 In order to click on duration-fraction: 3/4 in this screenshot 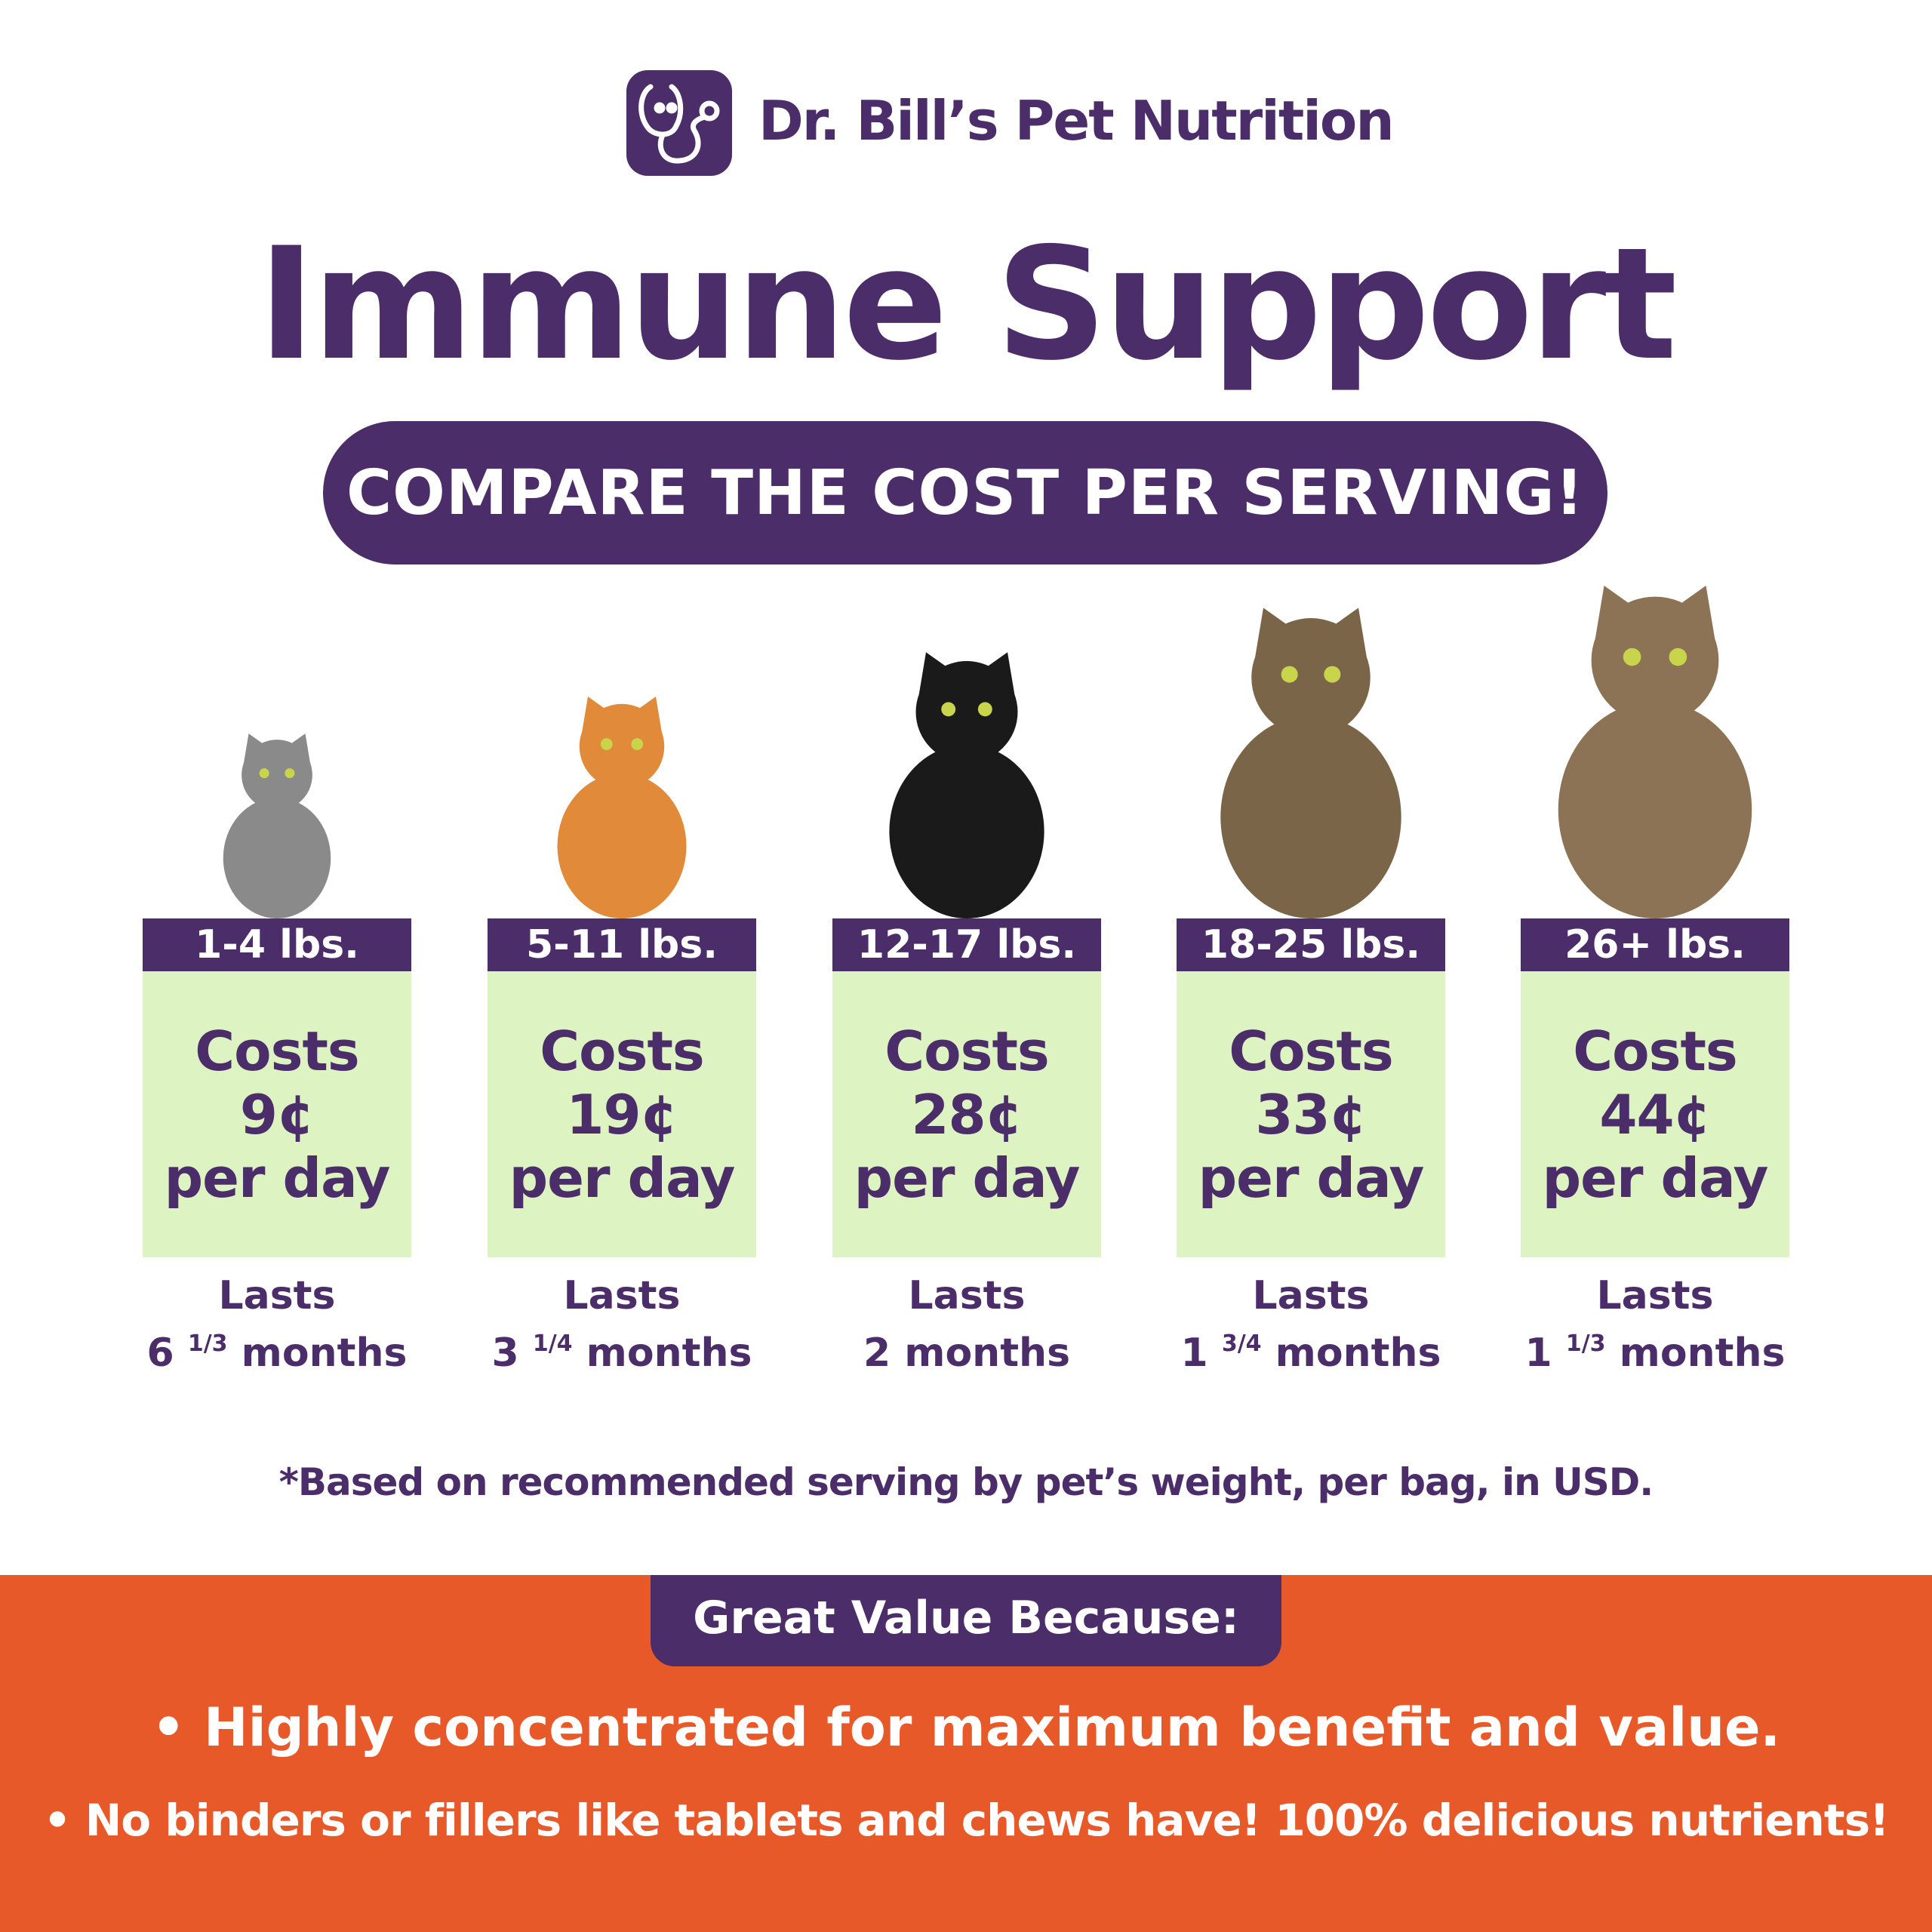, I will do `click(1241, 1344)`.